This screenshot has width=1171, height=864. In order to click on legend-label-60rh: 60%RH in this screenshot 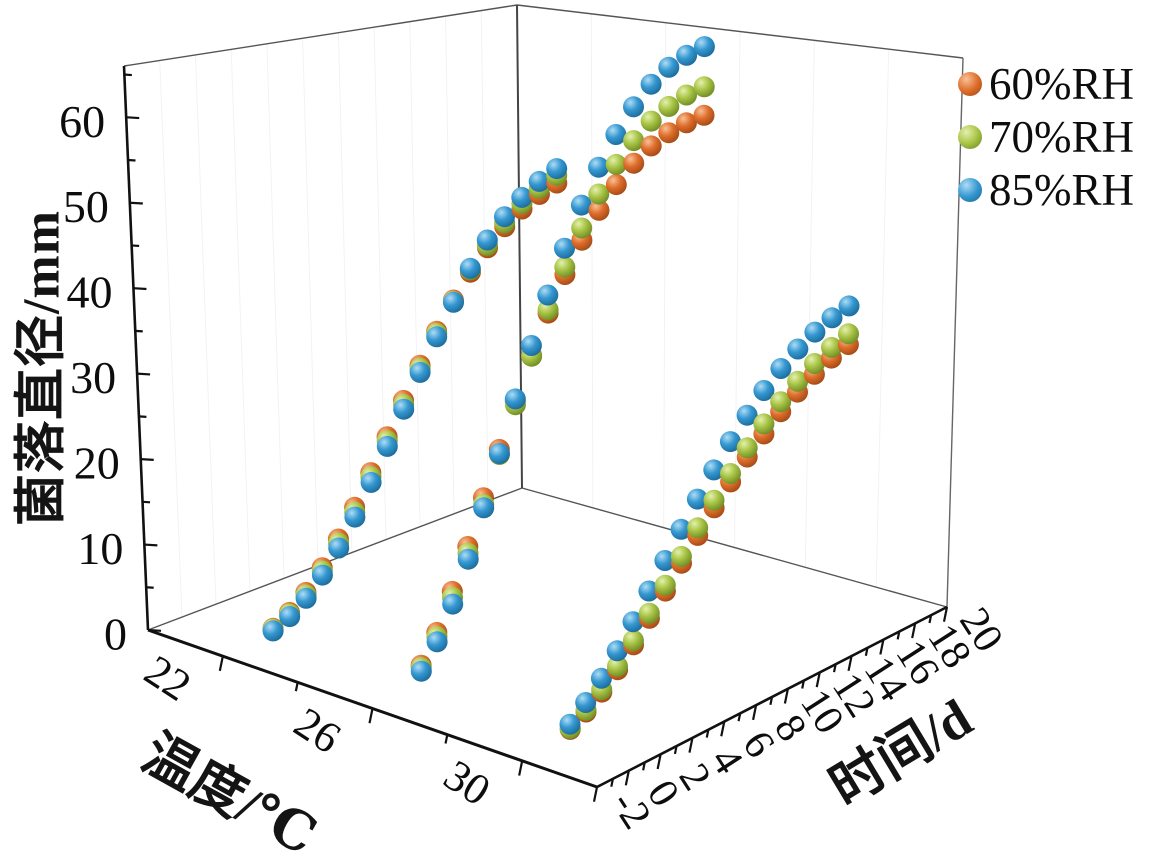, I will do `click(1061, 84)`.